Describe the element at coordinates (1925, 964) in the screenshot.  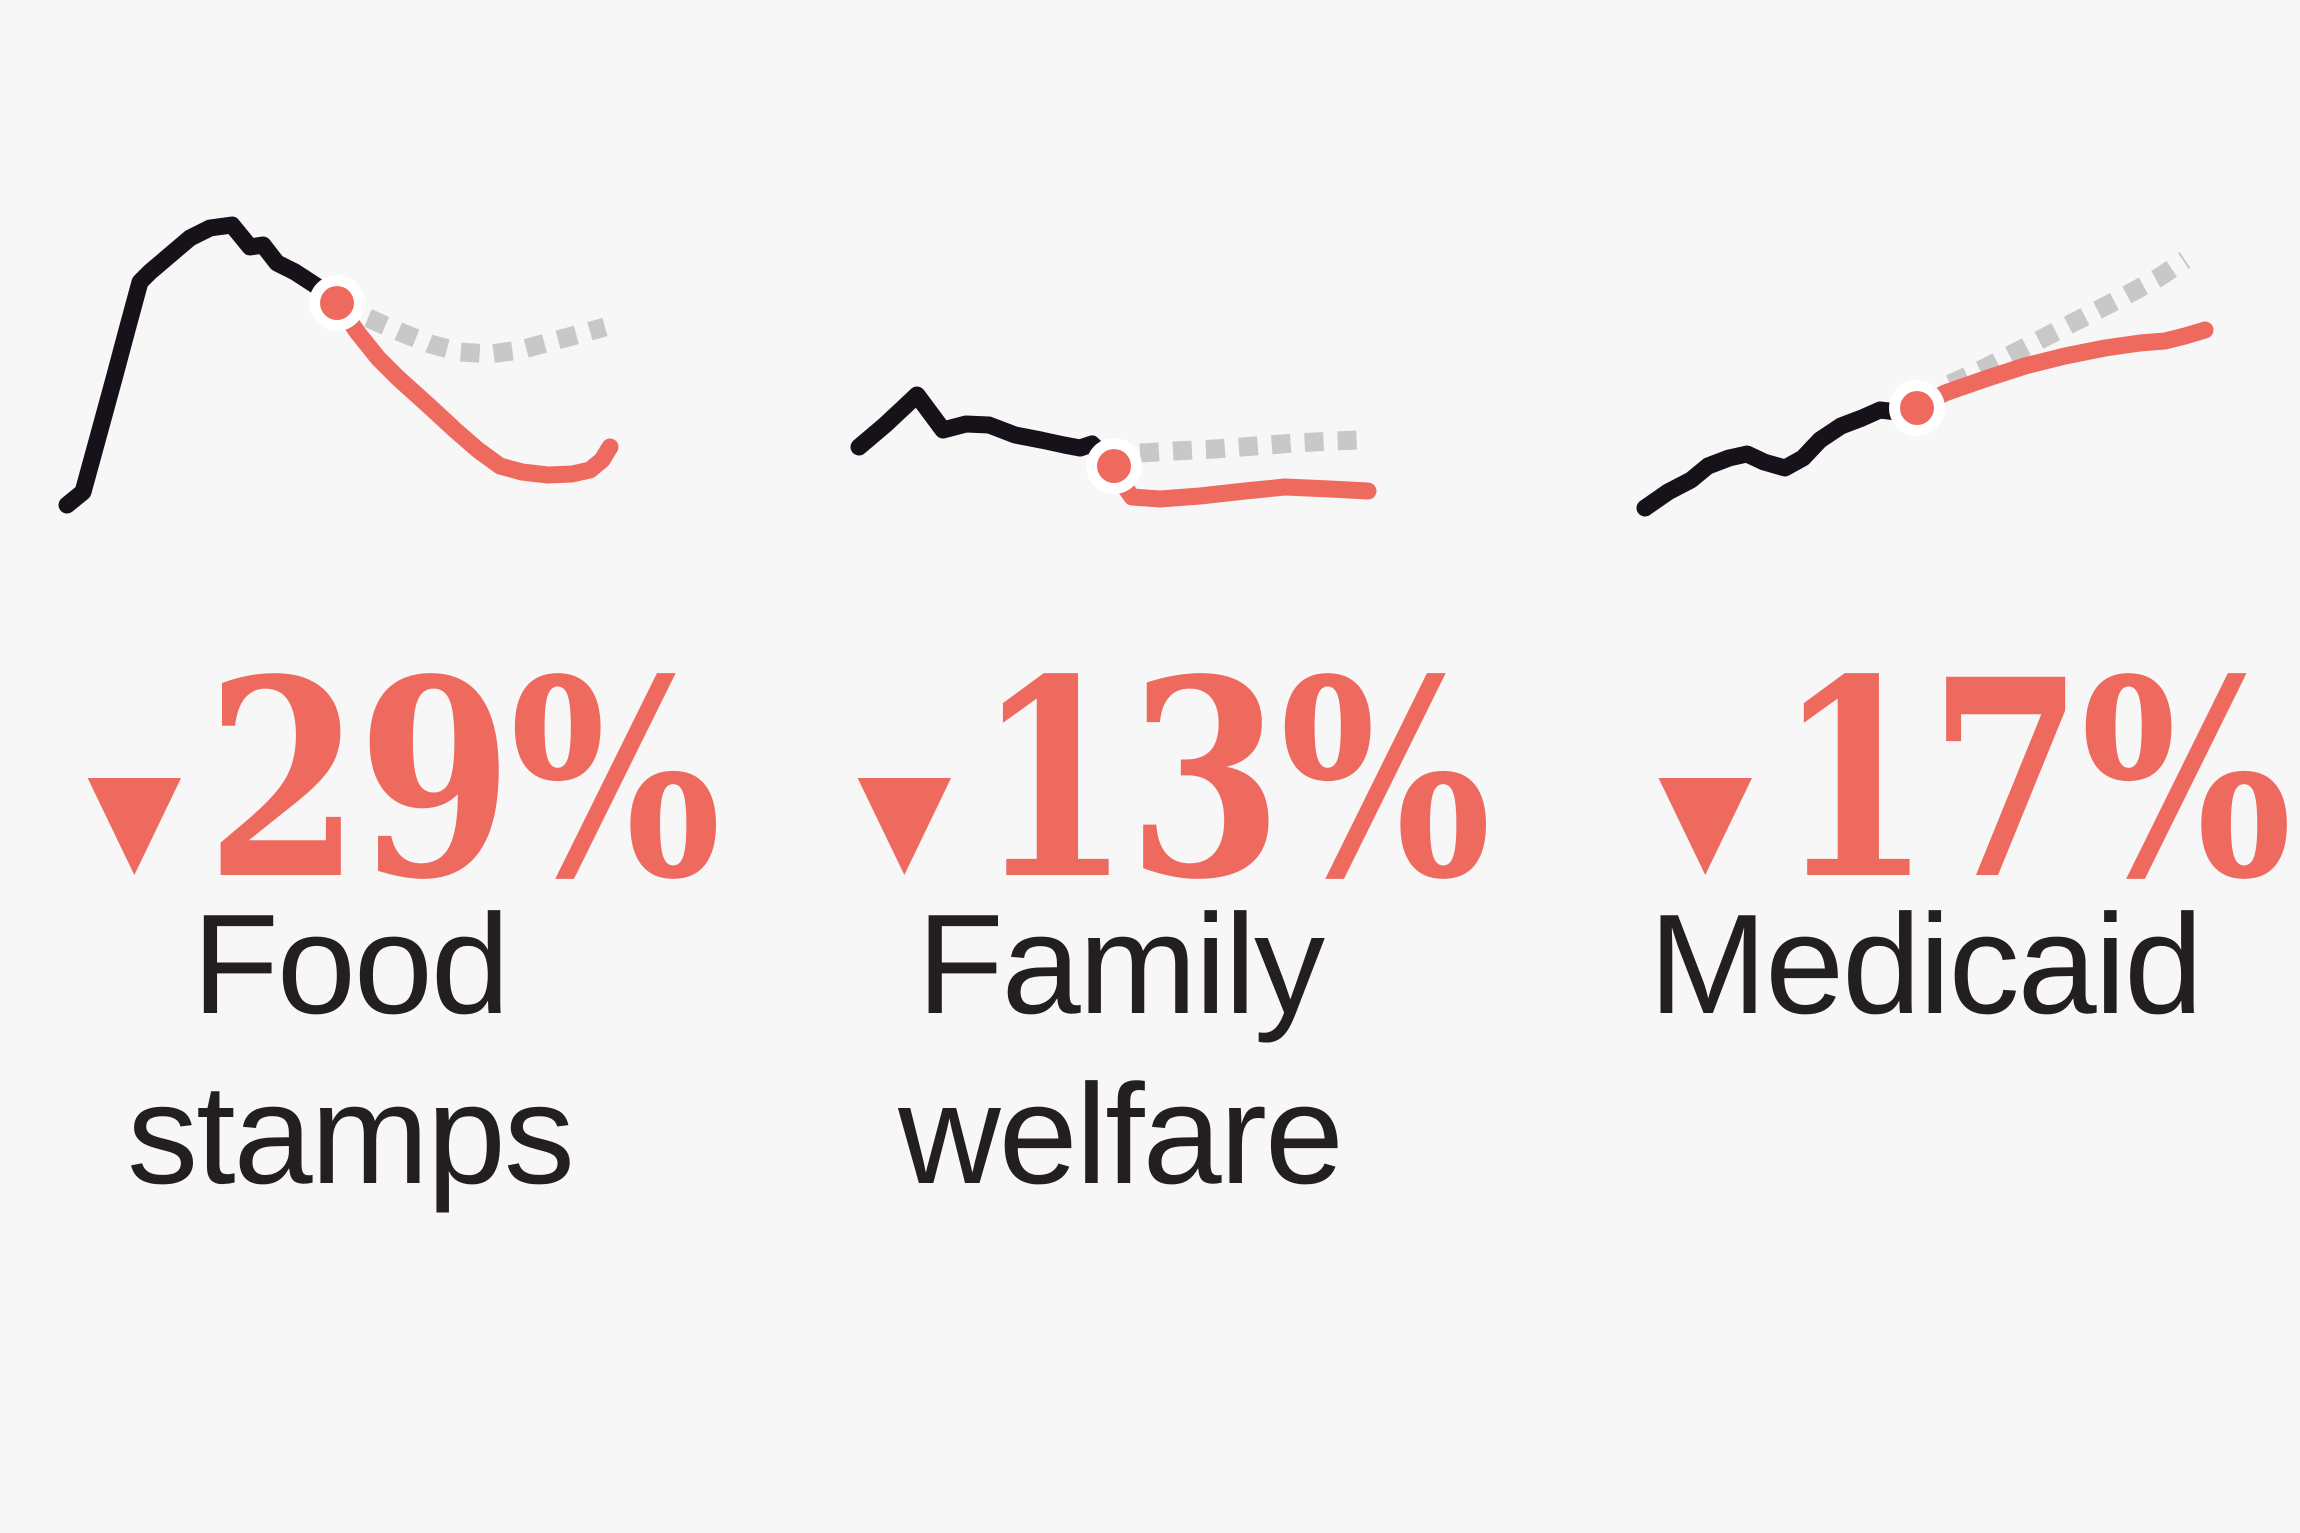
I see `program-label: Medicaid` at that location.